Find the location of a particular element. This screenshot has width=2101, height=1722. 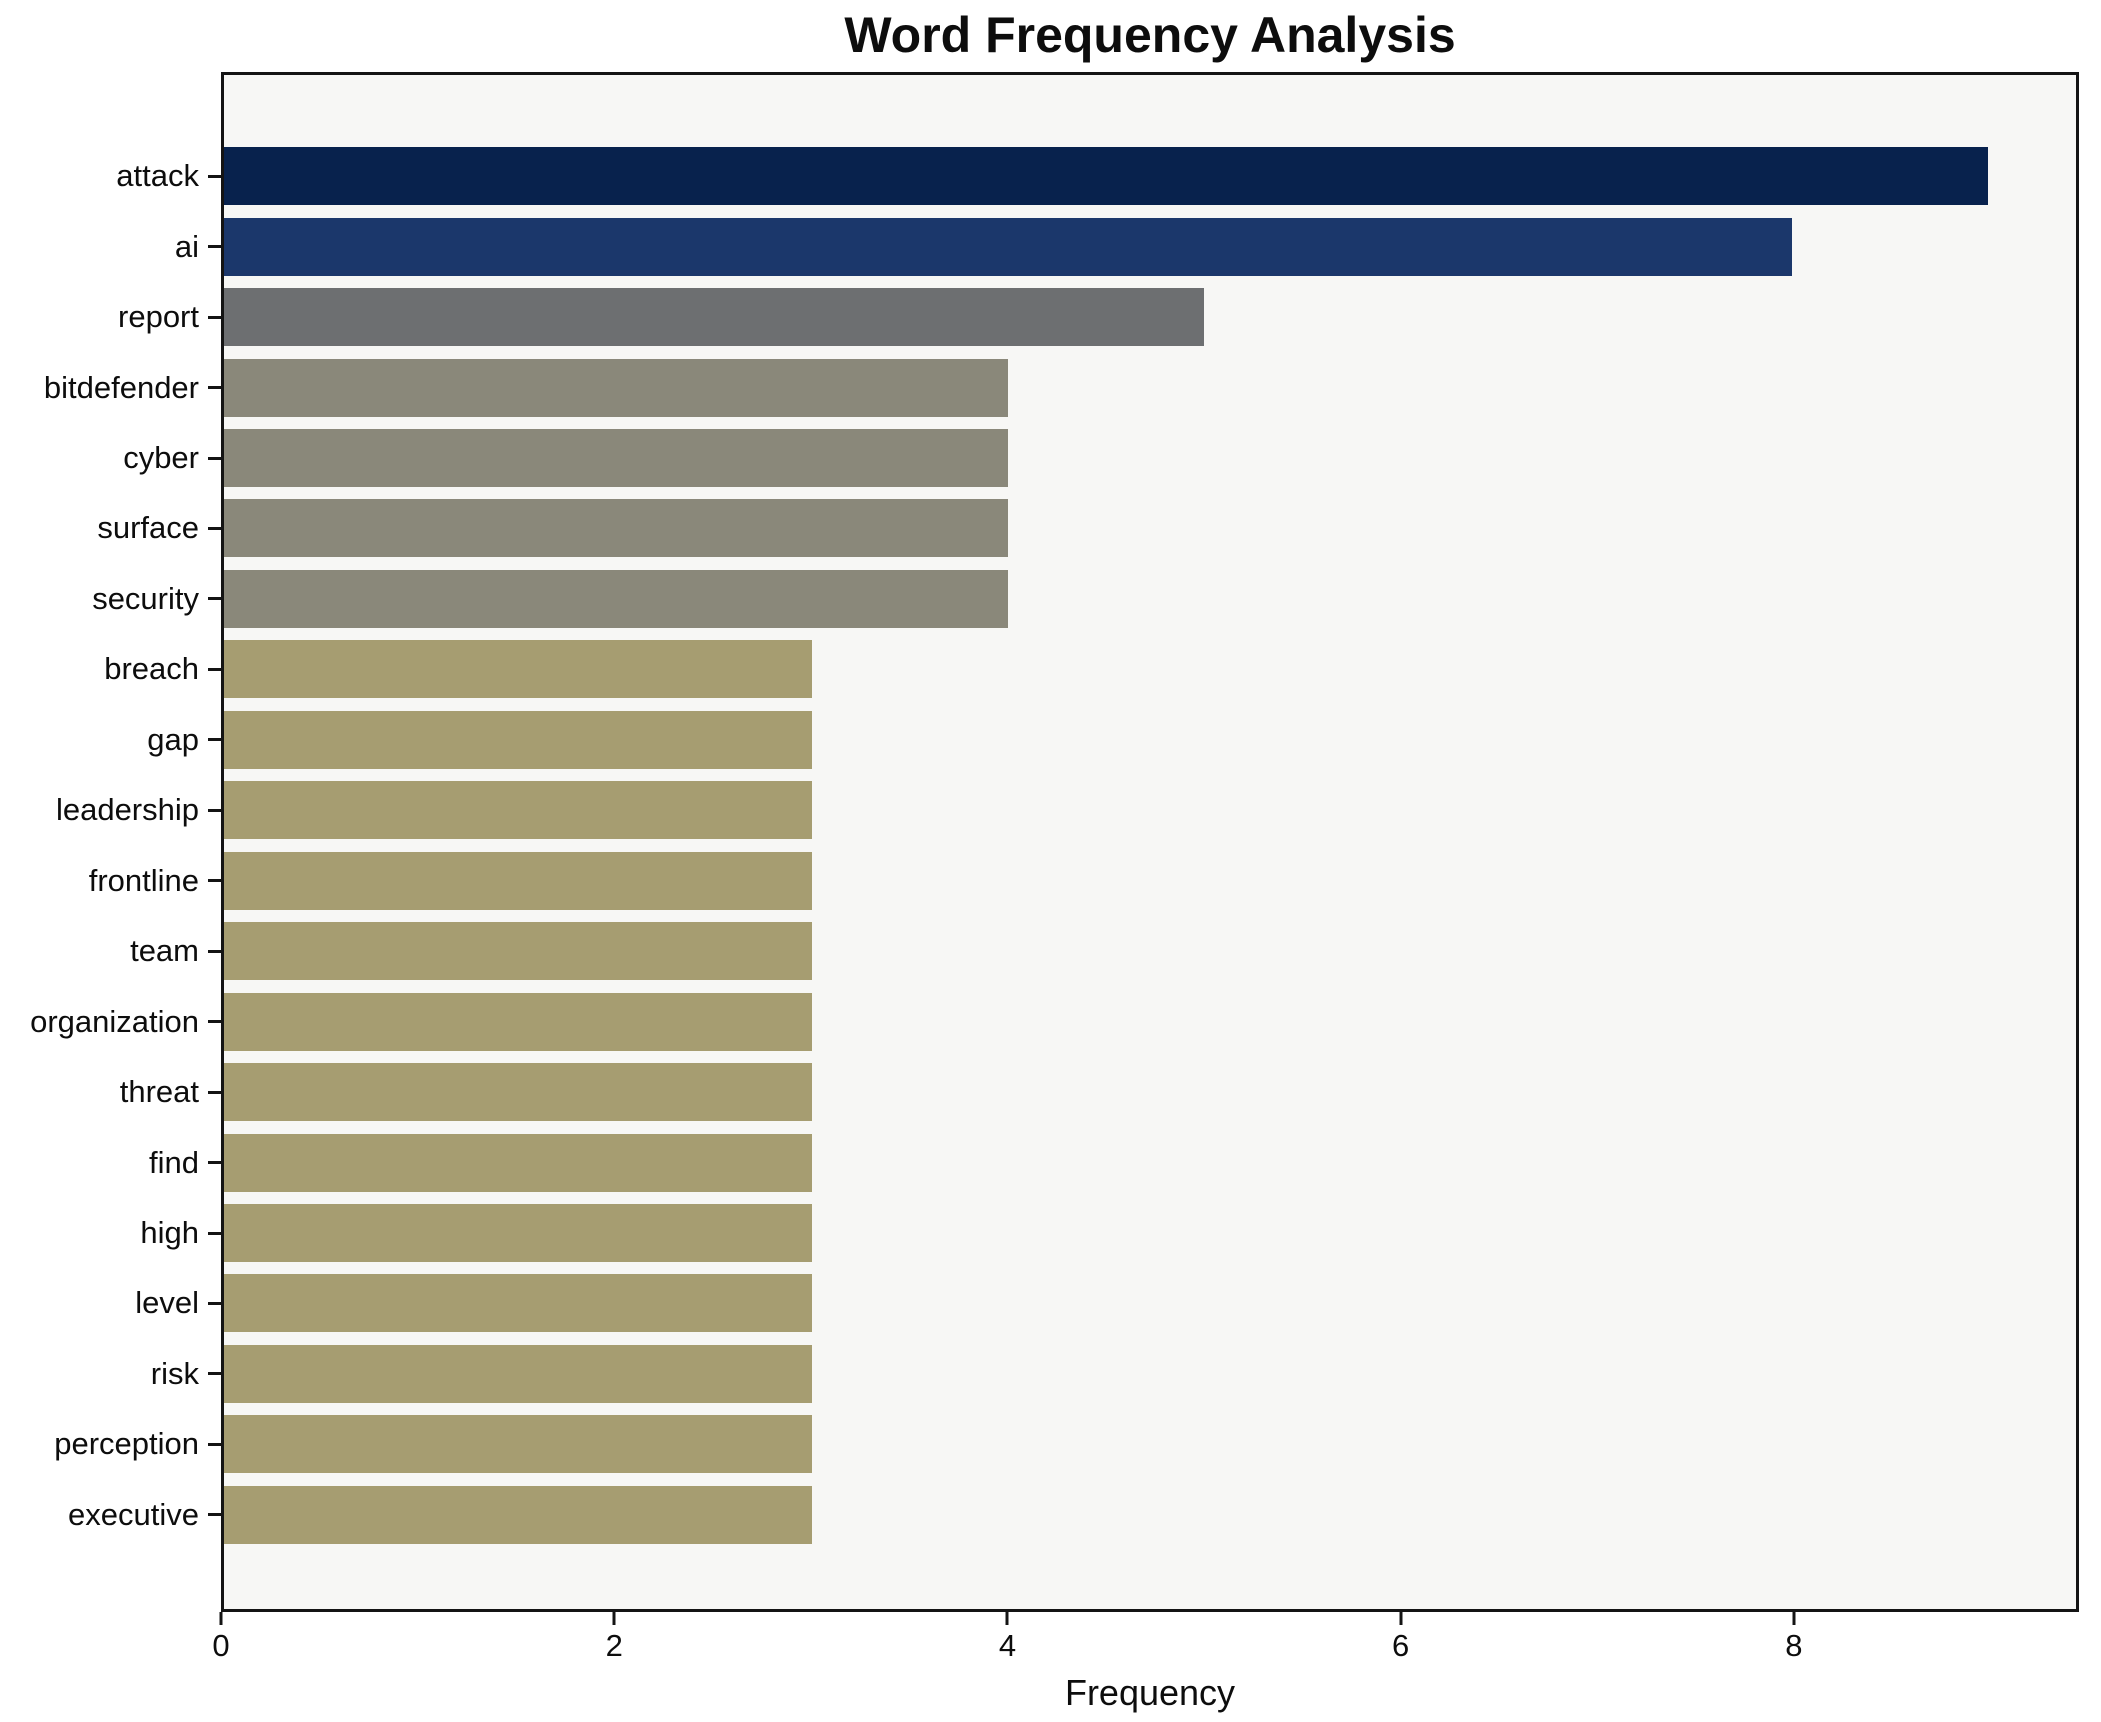

y-tick-label-team: team is located at coordinates (164, 951).